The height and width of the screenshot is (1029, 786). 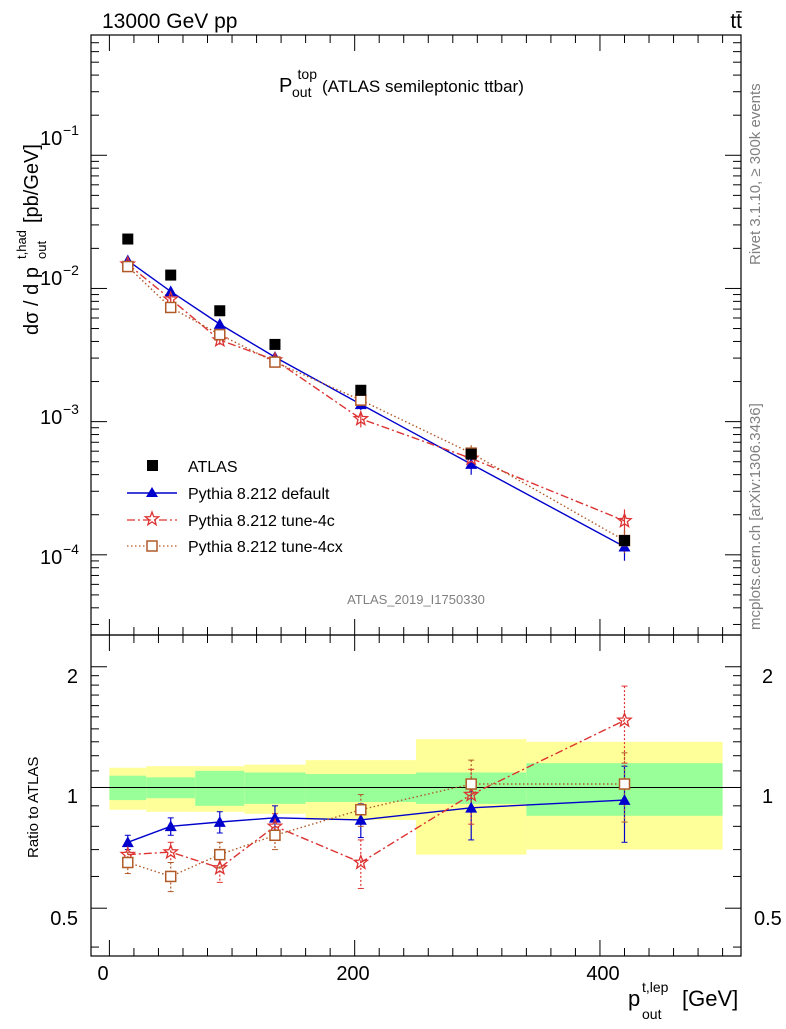 I want to click on ratio-ytick-2: 2, so click(x=72, y=677).